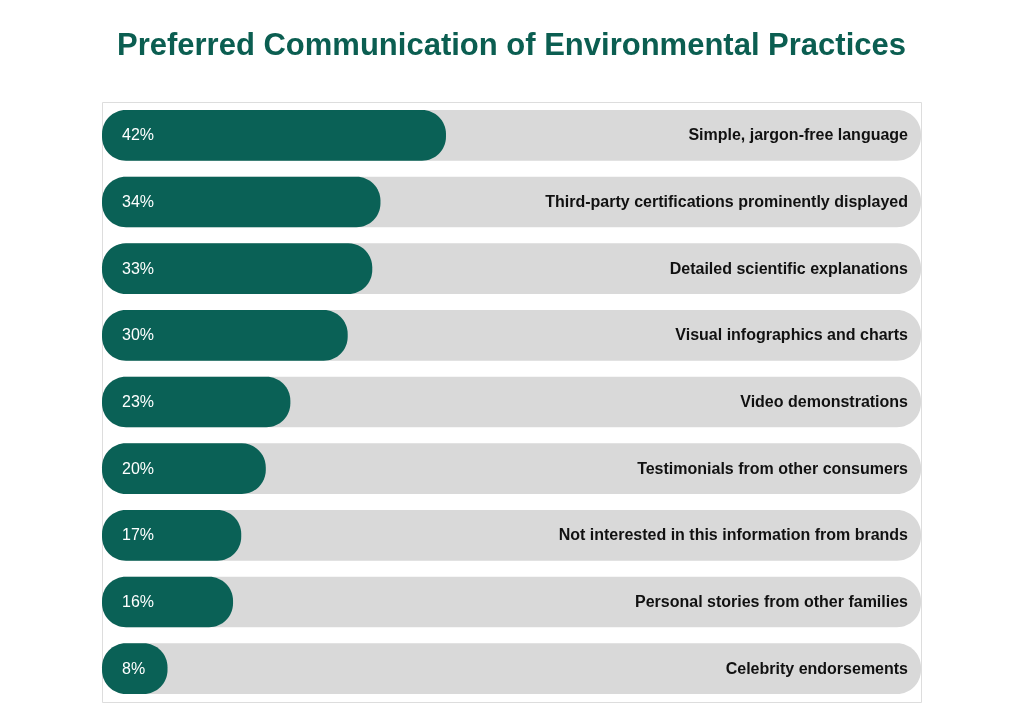  I want to click on chart-title: Preferred Communication of Environmental Practices, so click(511, 44).